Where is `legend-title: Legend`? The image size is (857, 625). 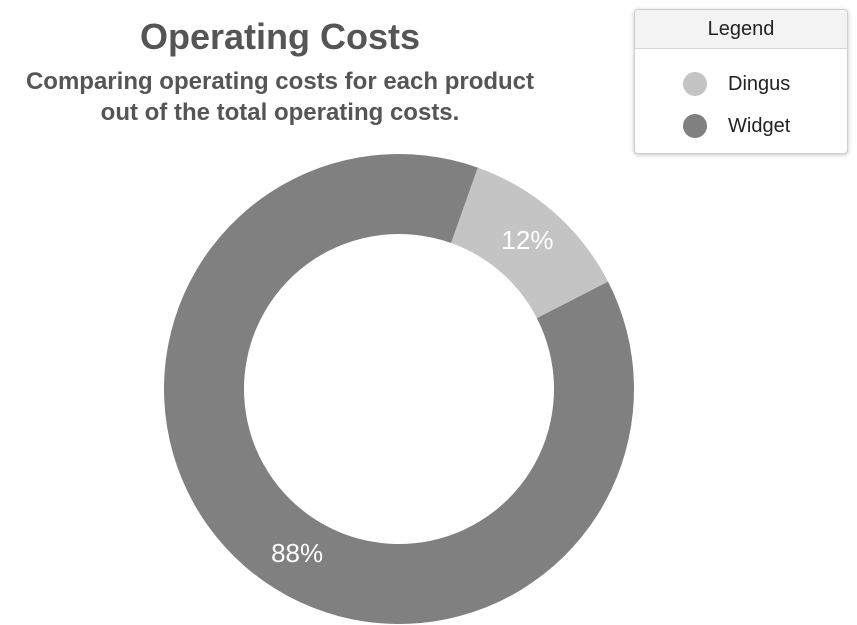
legend-title: Legend is located at coordinates (741, 29).